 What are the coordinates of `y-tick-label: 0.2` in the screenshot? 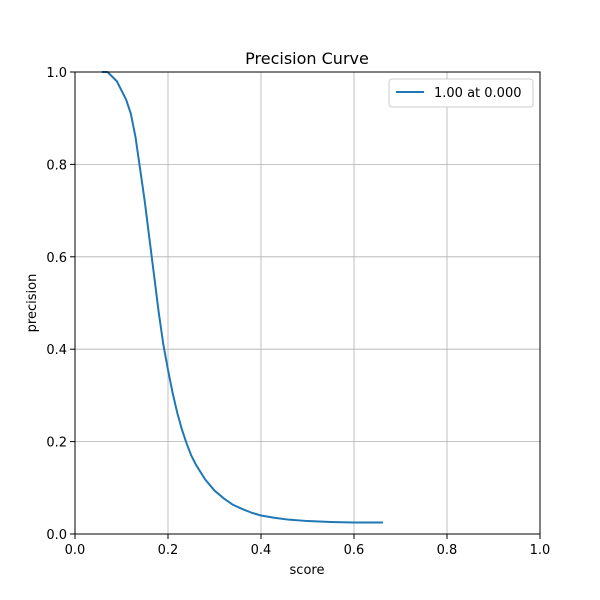 It's located at (56, 443).